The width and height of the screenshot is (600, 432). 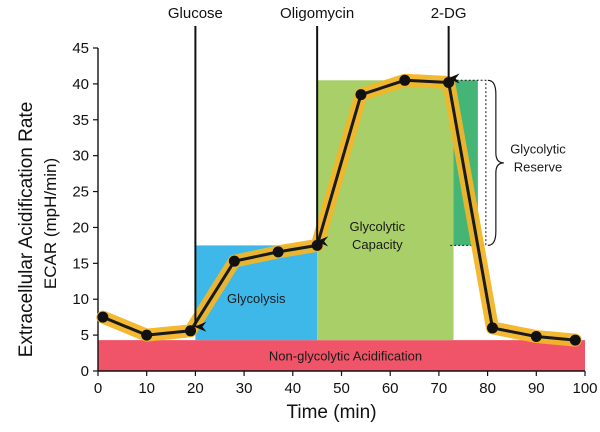 I want to click on x-tick-label: 30, so click(x=244, y=388).